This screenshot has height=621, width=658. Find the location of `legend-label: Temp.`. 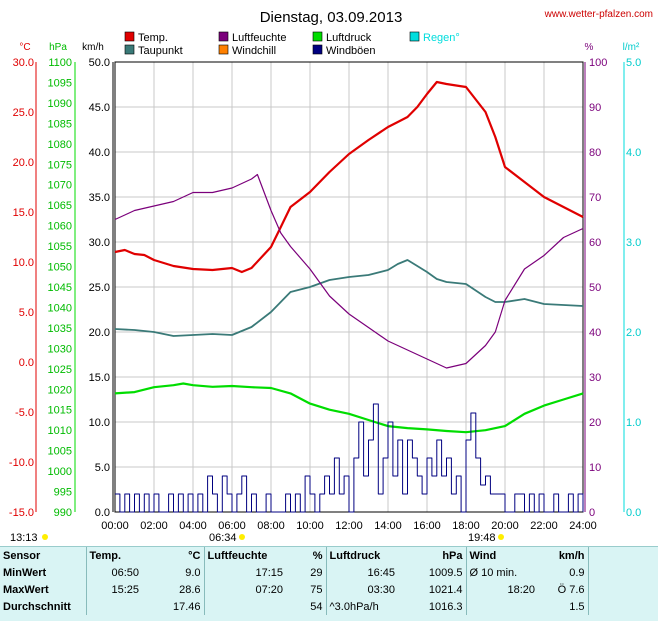

legend-label: Temp. is located at coordinates (153, 38).